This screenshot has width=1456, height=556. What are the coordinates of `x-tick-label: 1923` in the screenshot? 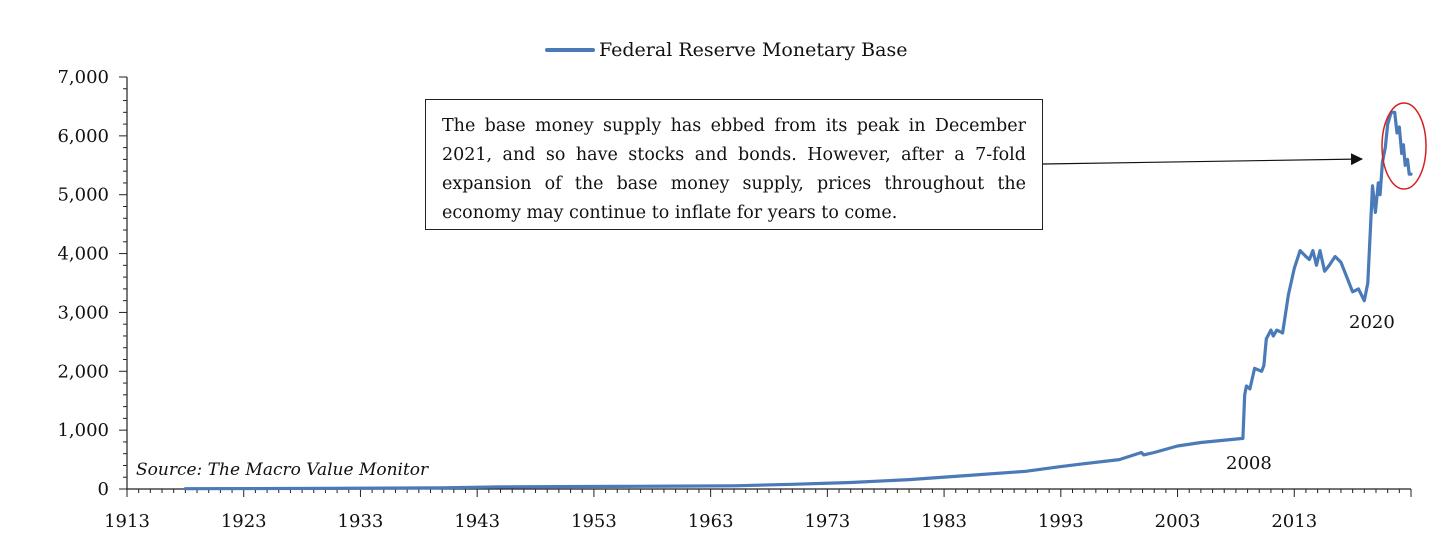 It's located at (244, 521).